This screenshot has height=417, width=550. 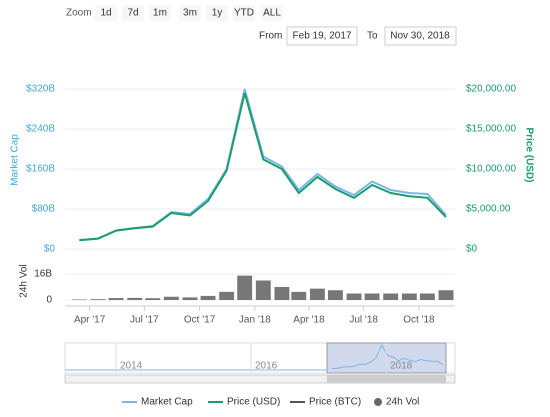 What do you see at coordinates (528, 154) in the screenshot?
I see `y2-axis-title: Price (USD)` at bounding box center [528, 154].